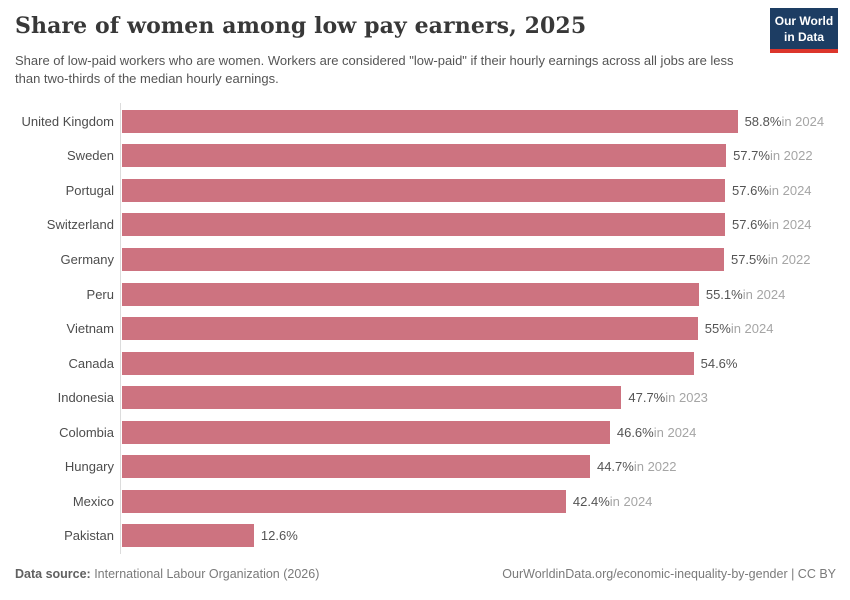 The width and height of the screenshot is (850, 600). What do you see at coordinates (717, 329) in the screenshot?
I see `value-label: 55%` at bounding box center [717, 329].